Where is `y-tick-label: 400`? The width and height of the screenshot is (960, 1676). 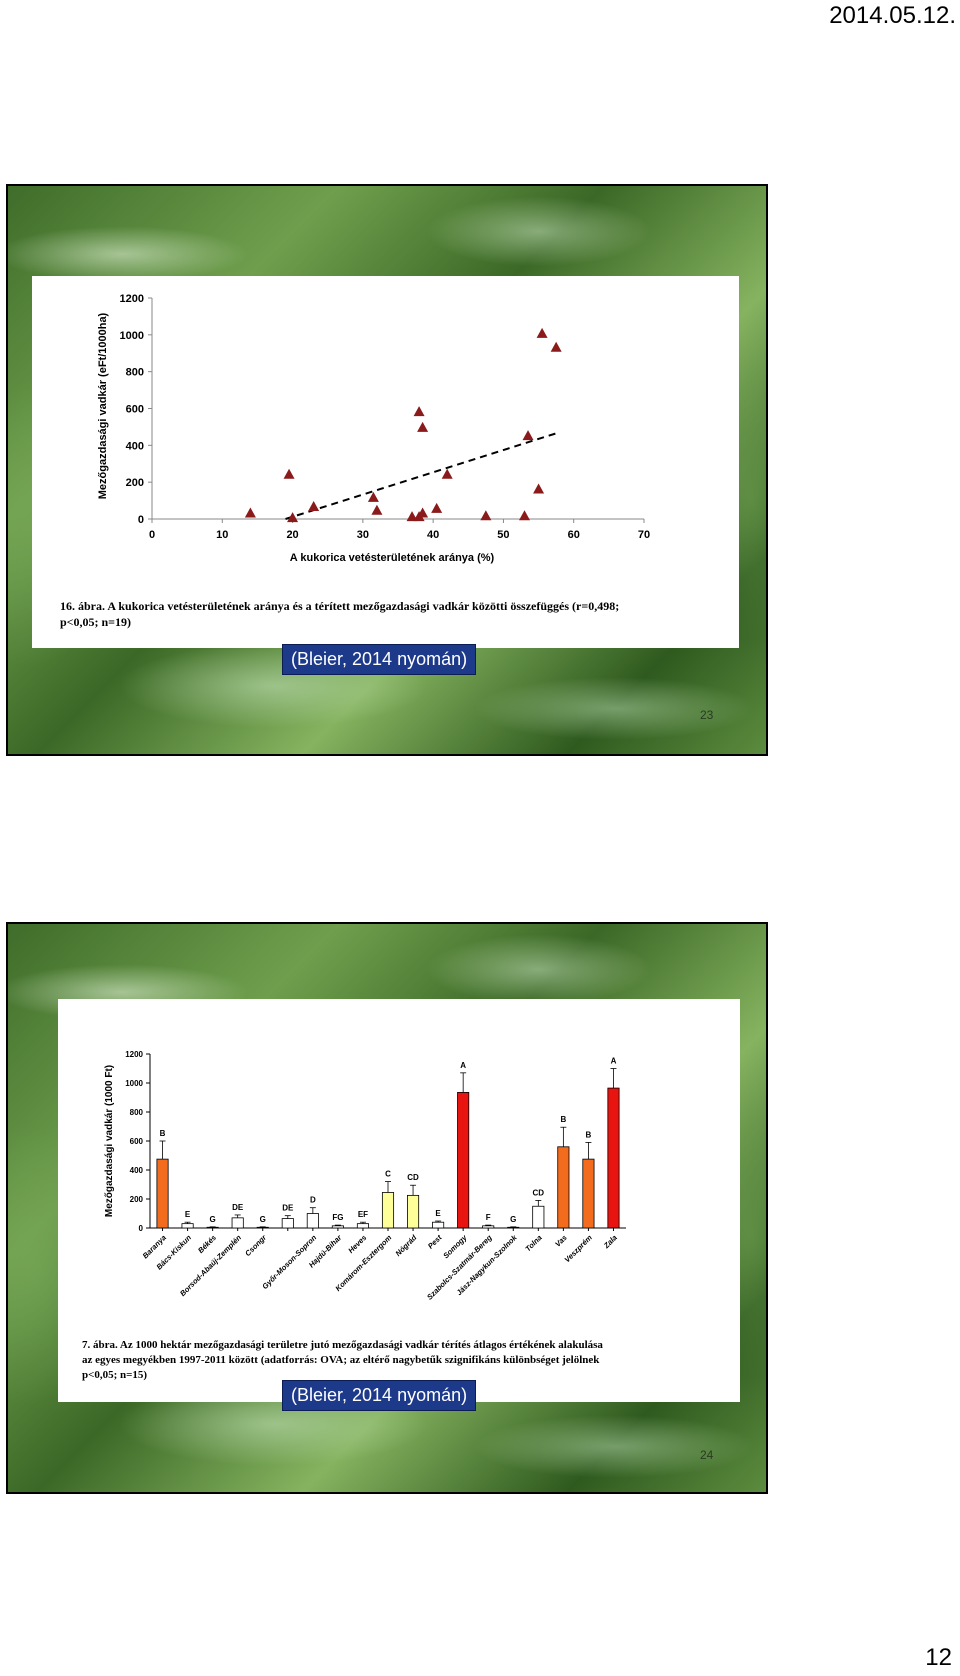 y-tick-label: 400 is located at coordinates (137, 1170).